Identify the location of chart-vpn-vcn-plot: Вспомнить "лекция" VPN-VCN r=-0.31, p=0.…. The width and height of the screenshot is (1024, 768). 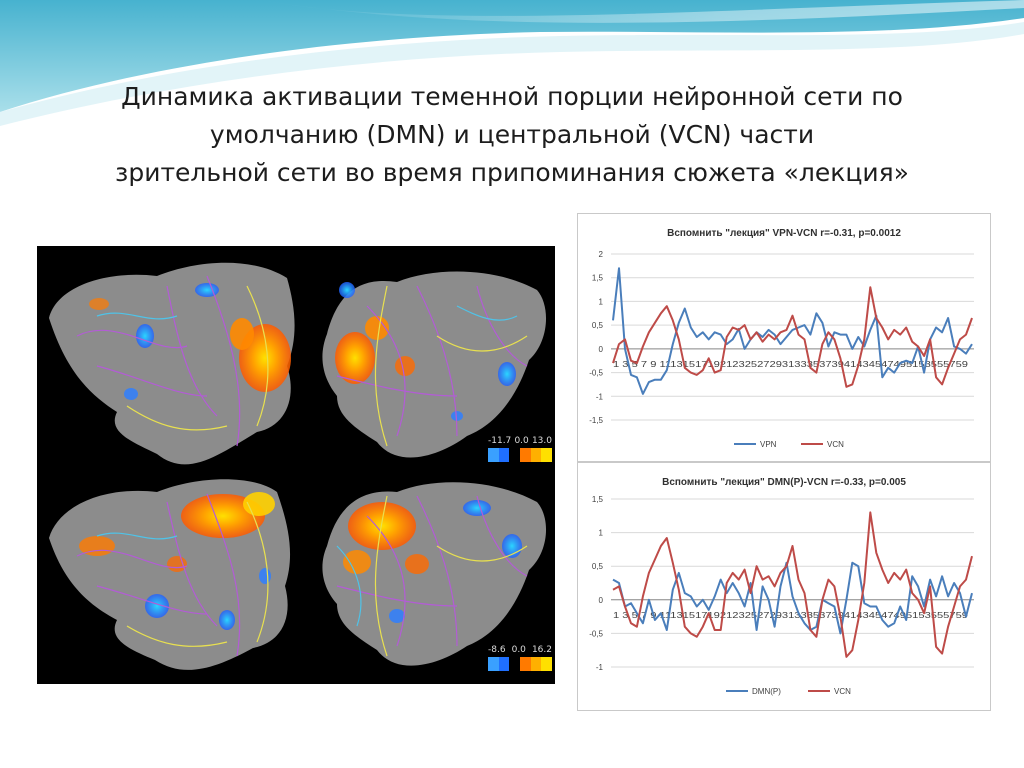
(781, 338).